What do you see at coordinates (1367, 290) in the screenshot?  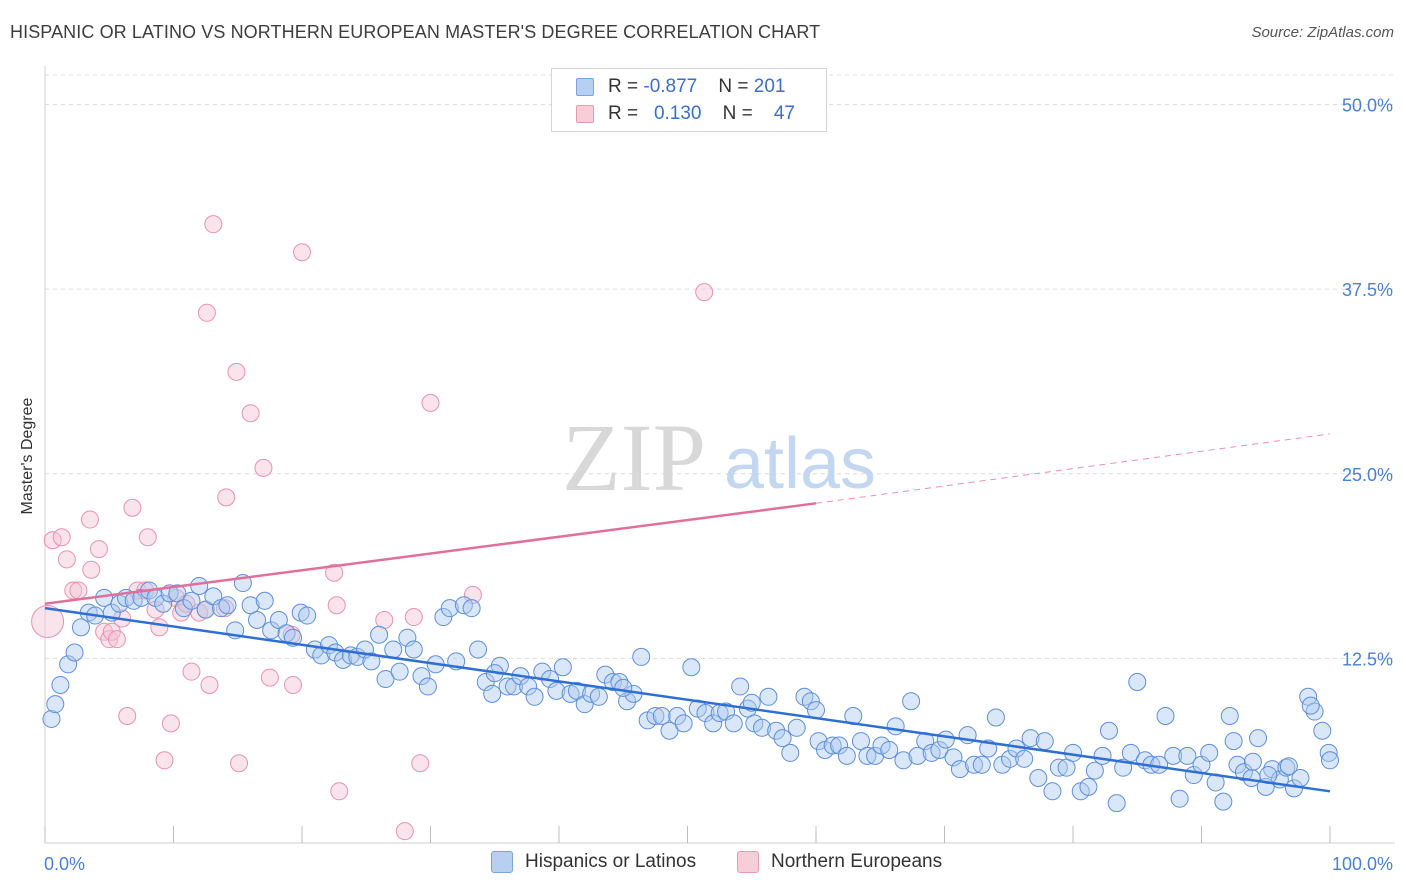 I see `y-tick-label: 37.5%` at bounding box center [1367, 290].